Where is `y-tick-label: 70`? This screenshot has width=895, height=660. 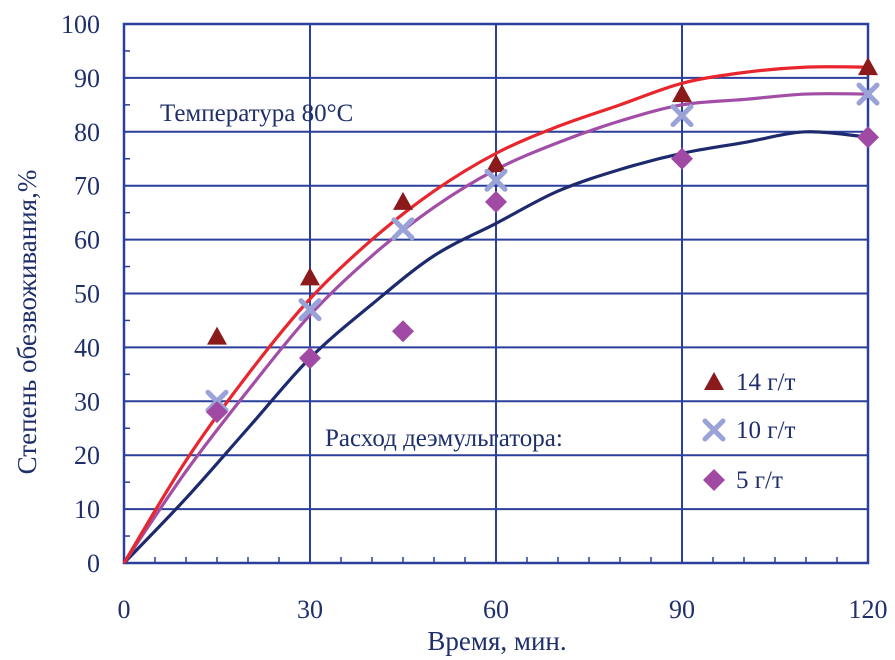 y-tick-label: 70 is located at coordinates (87, 186).